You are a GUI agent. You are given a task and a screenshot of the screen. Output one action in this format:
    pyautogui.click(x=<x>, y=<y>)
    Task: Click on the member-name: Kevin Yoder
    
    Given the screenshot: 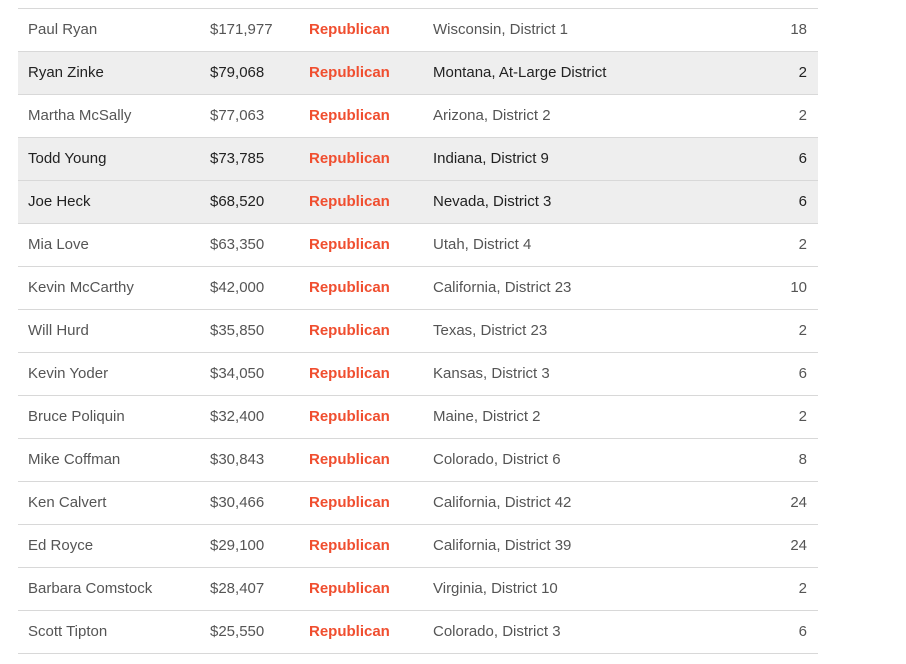 What is the action you would take?
    pyautogui.click(x=68, y=373)
    